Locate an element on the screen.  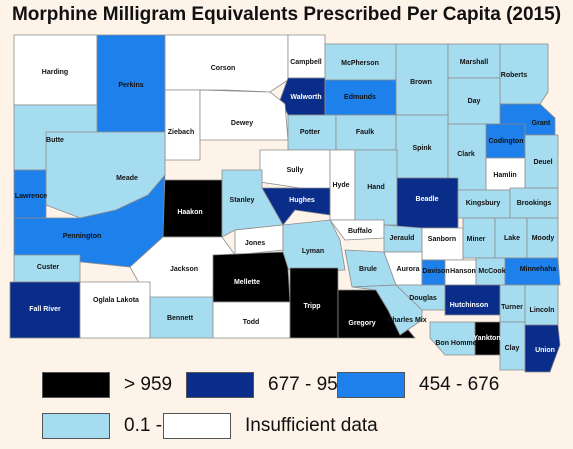
county-label-roberts: Roberts is located at coordinates (514, 75).